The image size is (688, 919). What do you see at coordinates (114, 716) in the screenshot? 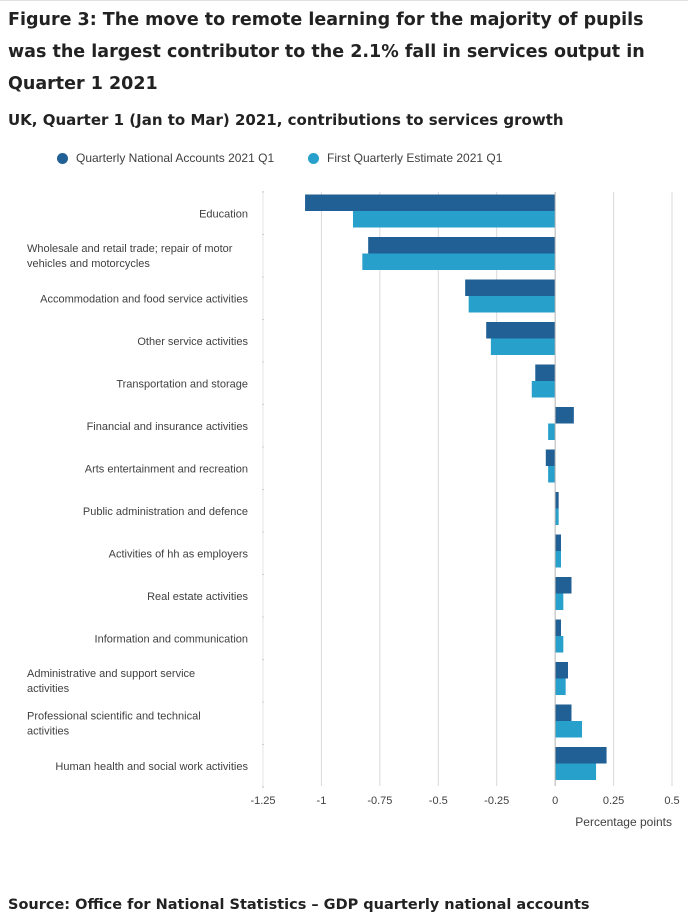
I see `category-label-line: Professional scientific and technical` at bounding box center [114, 716].